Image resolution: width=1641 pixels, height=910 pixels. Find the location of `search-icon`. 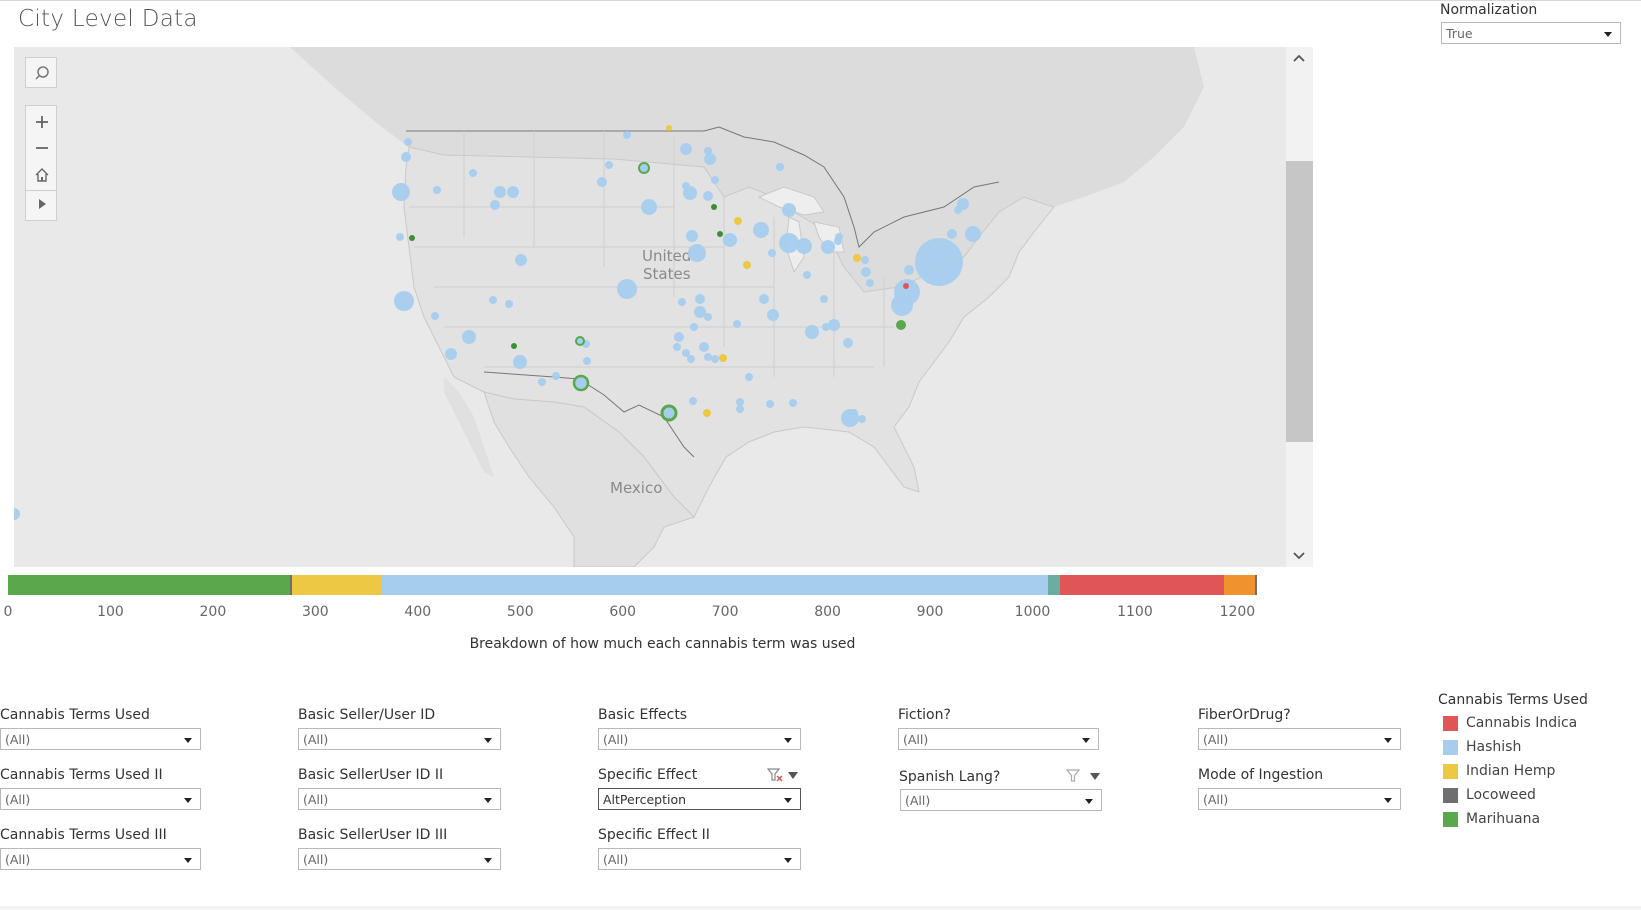

search-icon is located at coordinates (41, 73).